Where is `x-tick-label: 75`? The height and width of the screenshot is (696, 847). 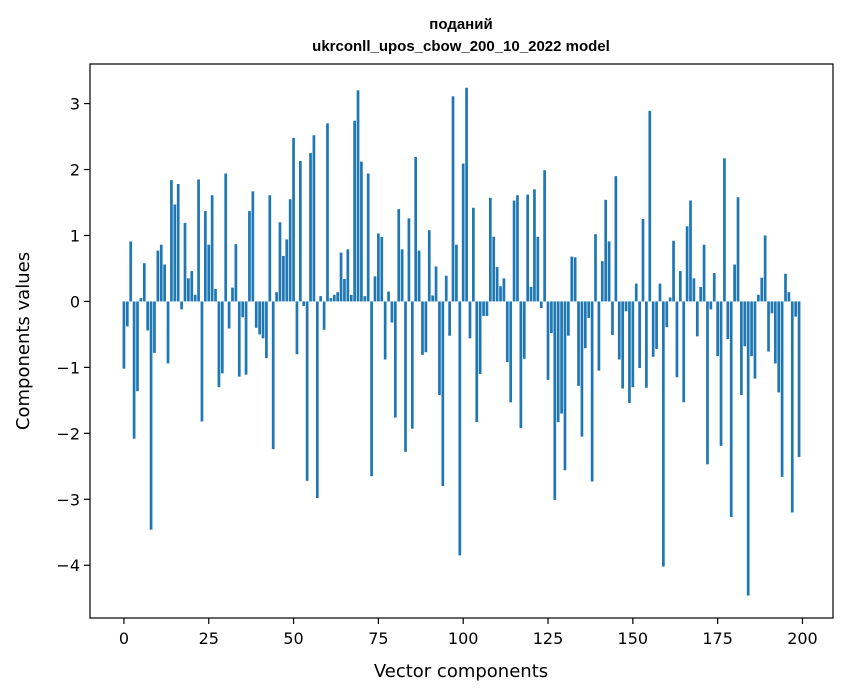
x-tick-label: 75 is located at coordinates (378, 638).